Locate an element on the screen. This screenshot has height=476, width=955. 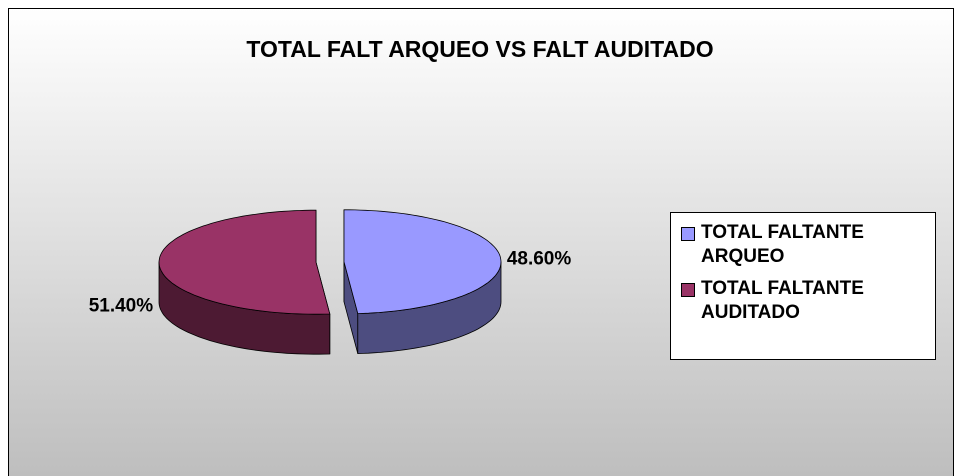
chart-title: TOTAL FALT ARQUEO VS FALT AUDITADO is located at coordinates (479, 49).